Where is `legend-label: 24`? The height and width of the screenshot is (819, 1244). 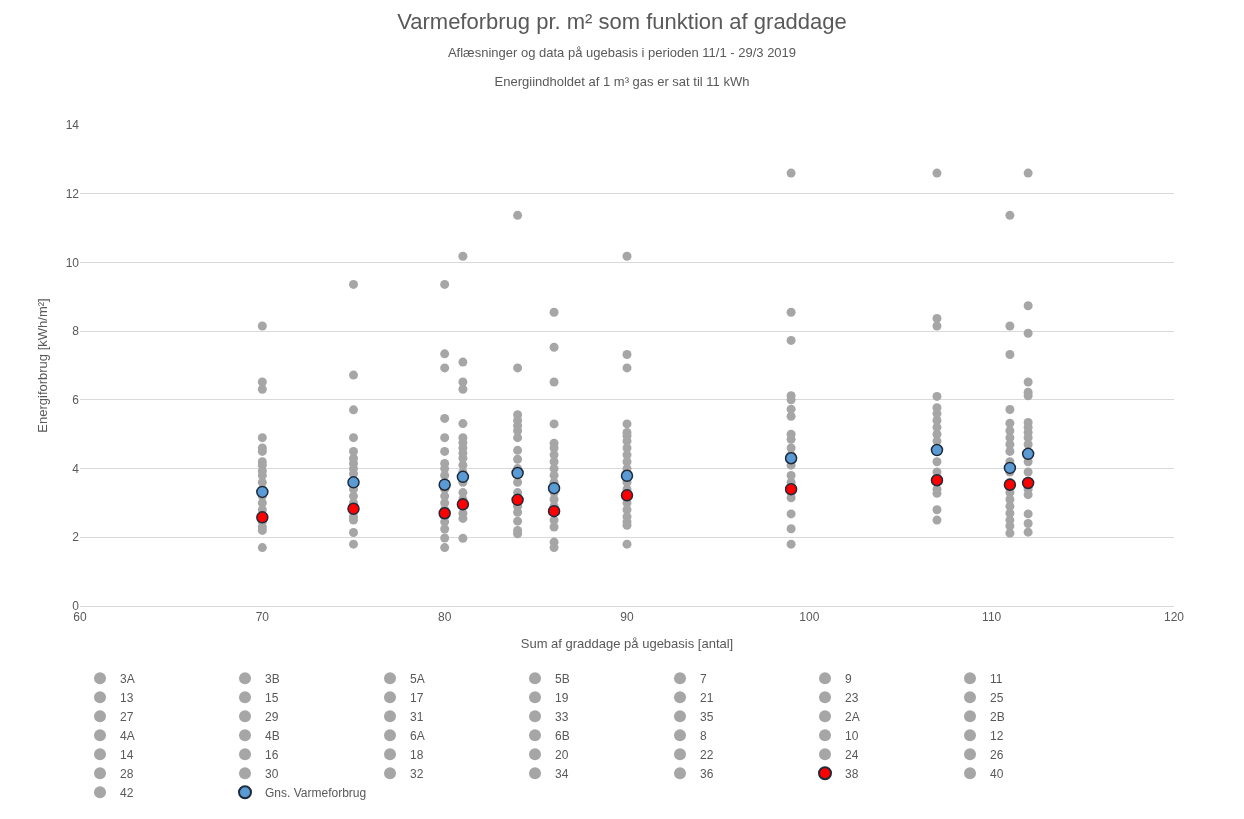
legend-label: 24 is located at coordinates (852, 754).